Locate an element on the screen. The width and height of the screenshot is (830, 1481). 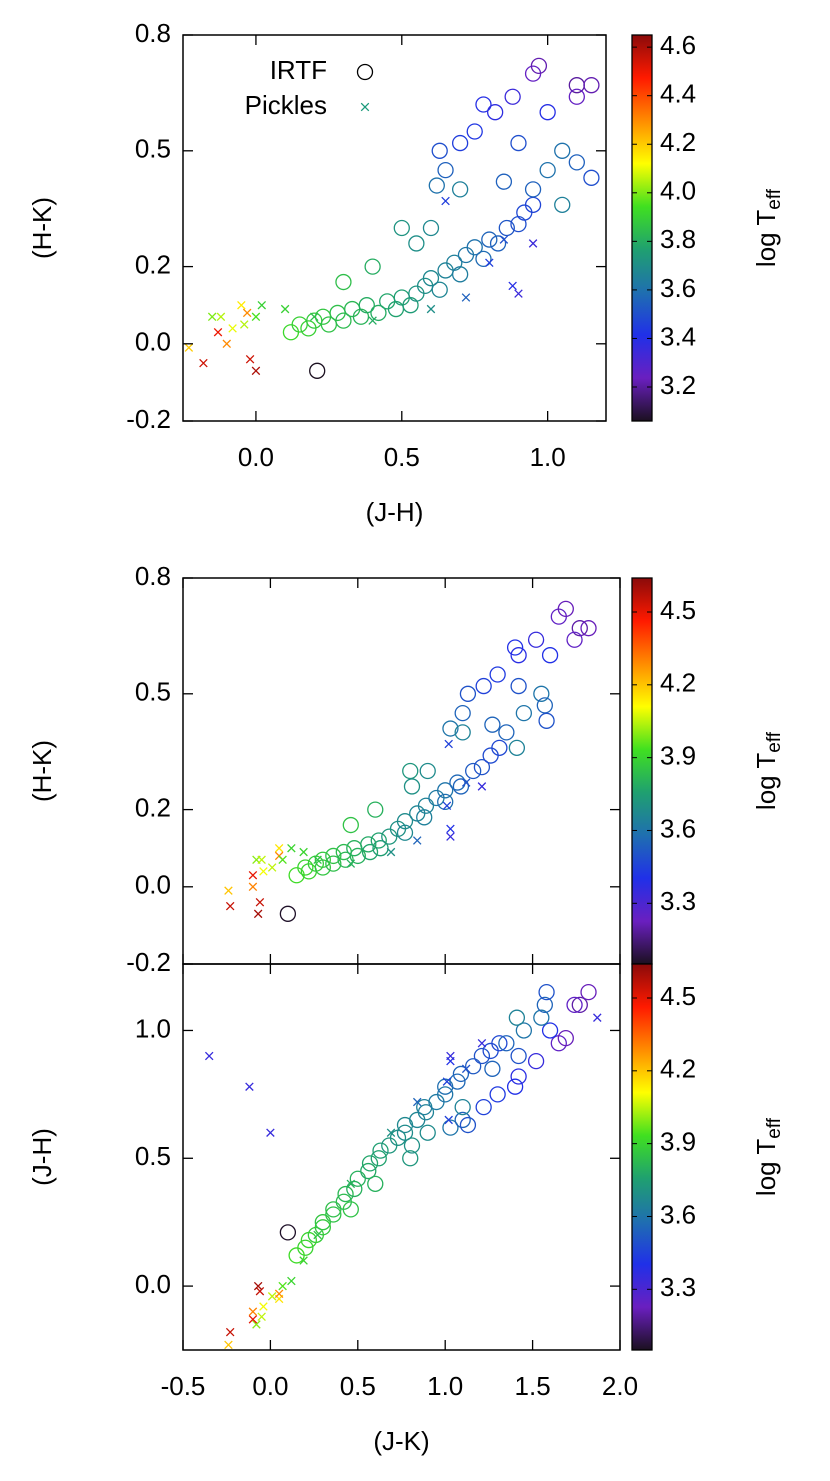
colorbar-label: log Teff is located at coordinates (768, 1156).